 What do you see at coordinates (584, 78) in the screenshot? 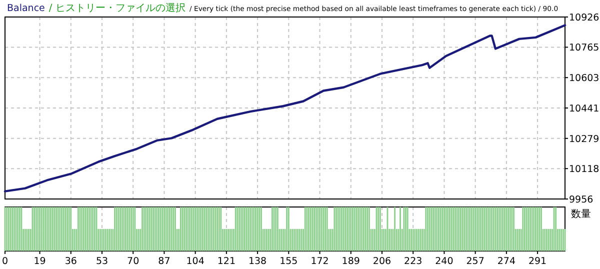
I see `y-tick-label: 10603` at bounding box center [584, 78].